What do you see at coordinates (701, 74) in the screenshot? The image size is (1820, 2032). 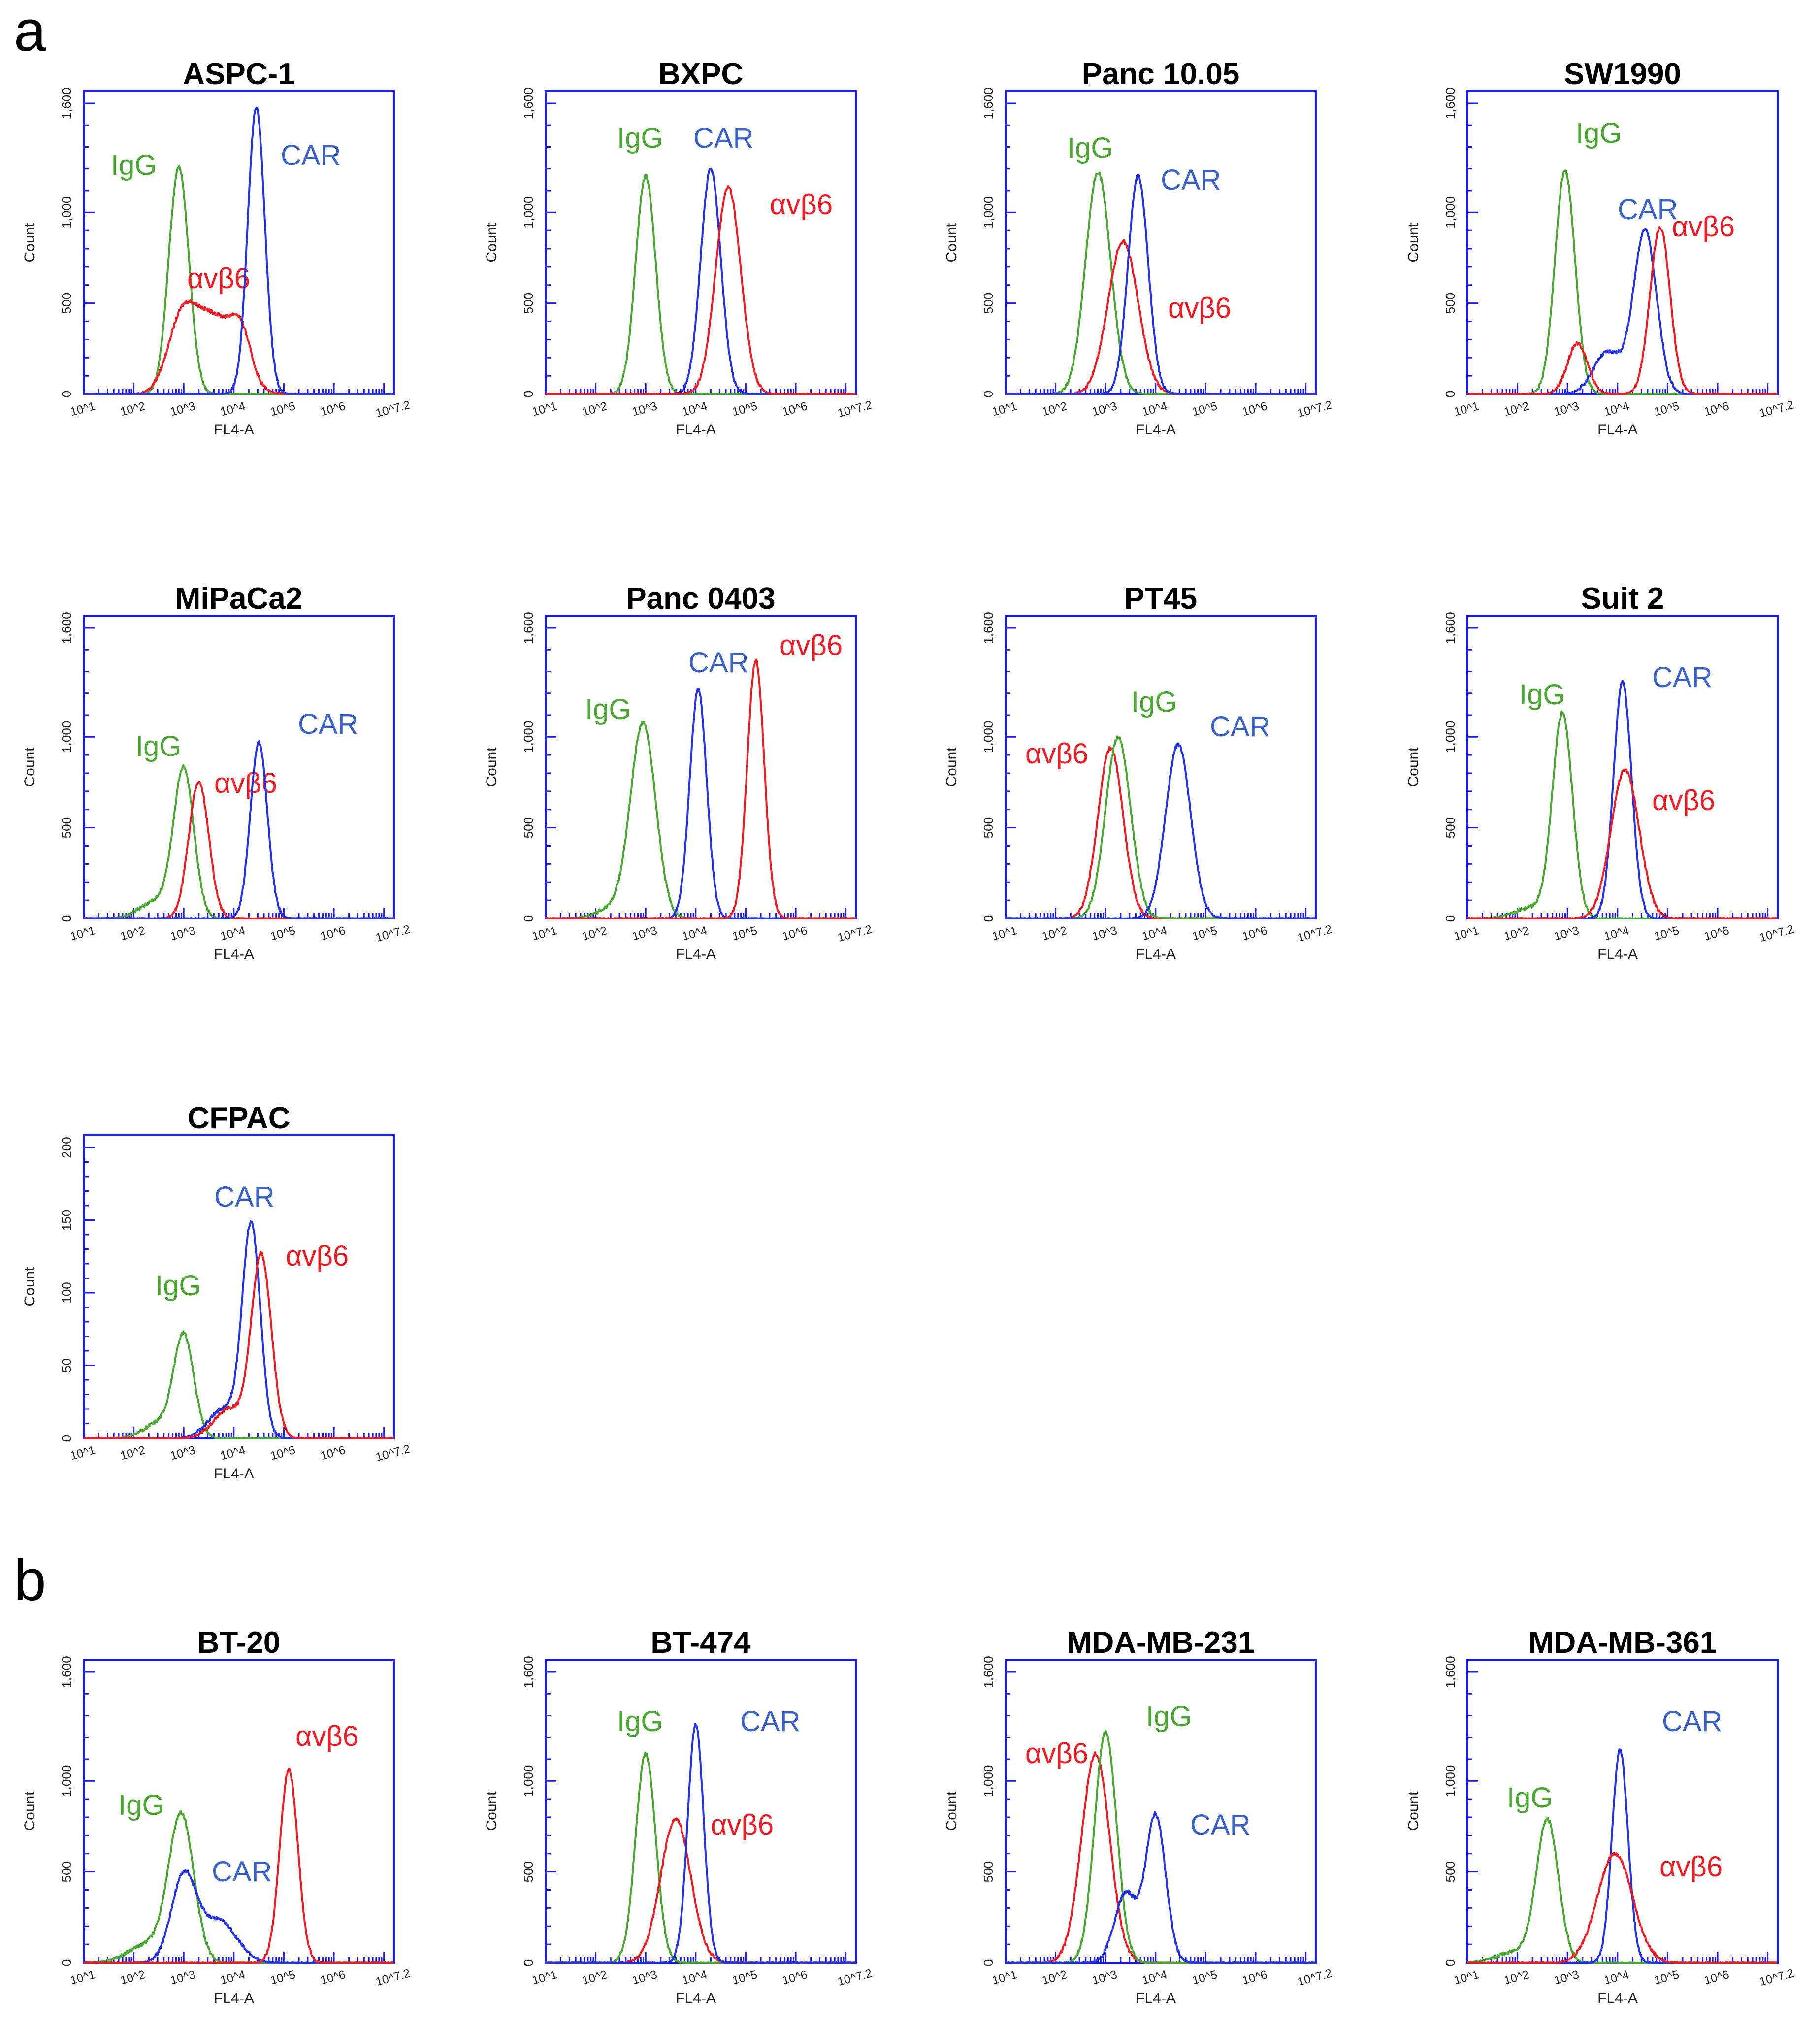 I see `chart-title-bxpc: BXPC` at bounding box center [701, 74].